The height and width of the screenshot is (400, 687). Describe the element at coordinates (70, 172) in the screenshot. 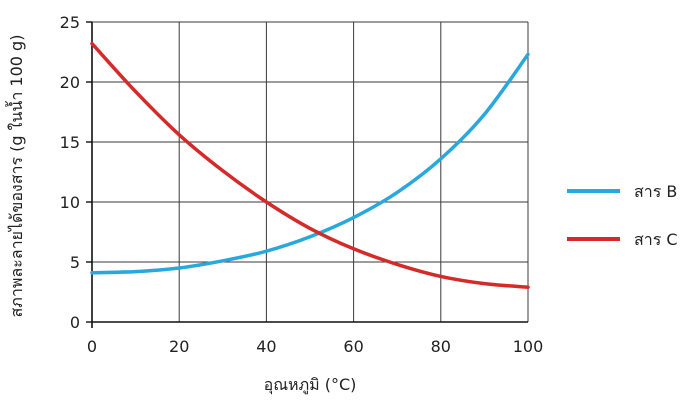

I see `y-tick-labels: 0 5 10 15 20 25` at that location.